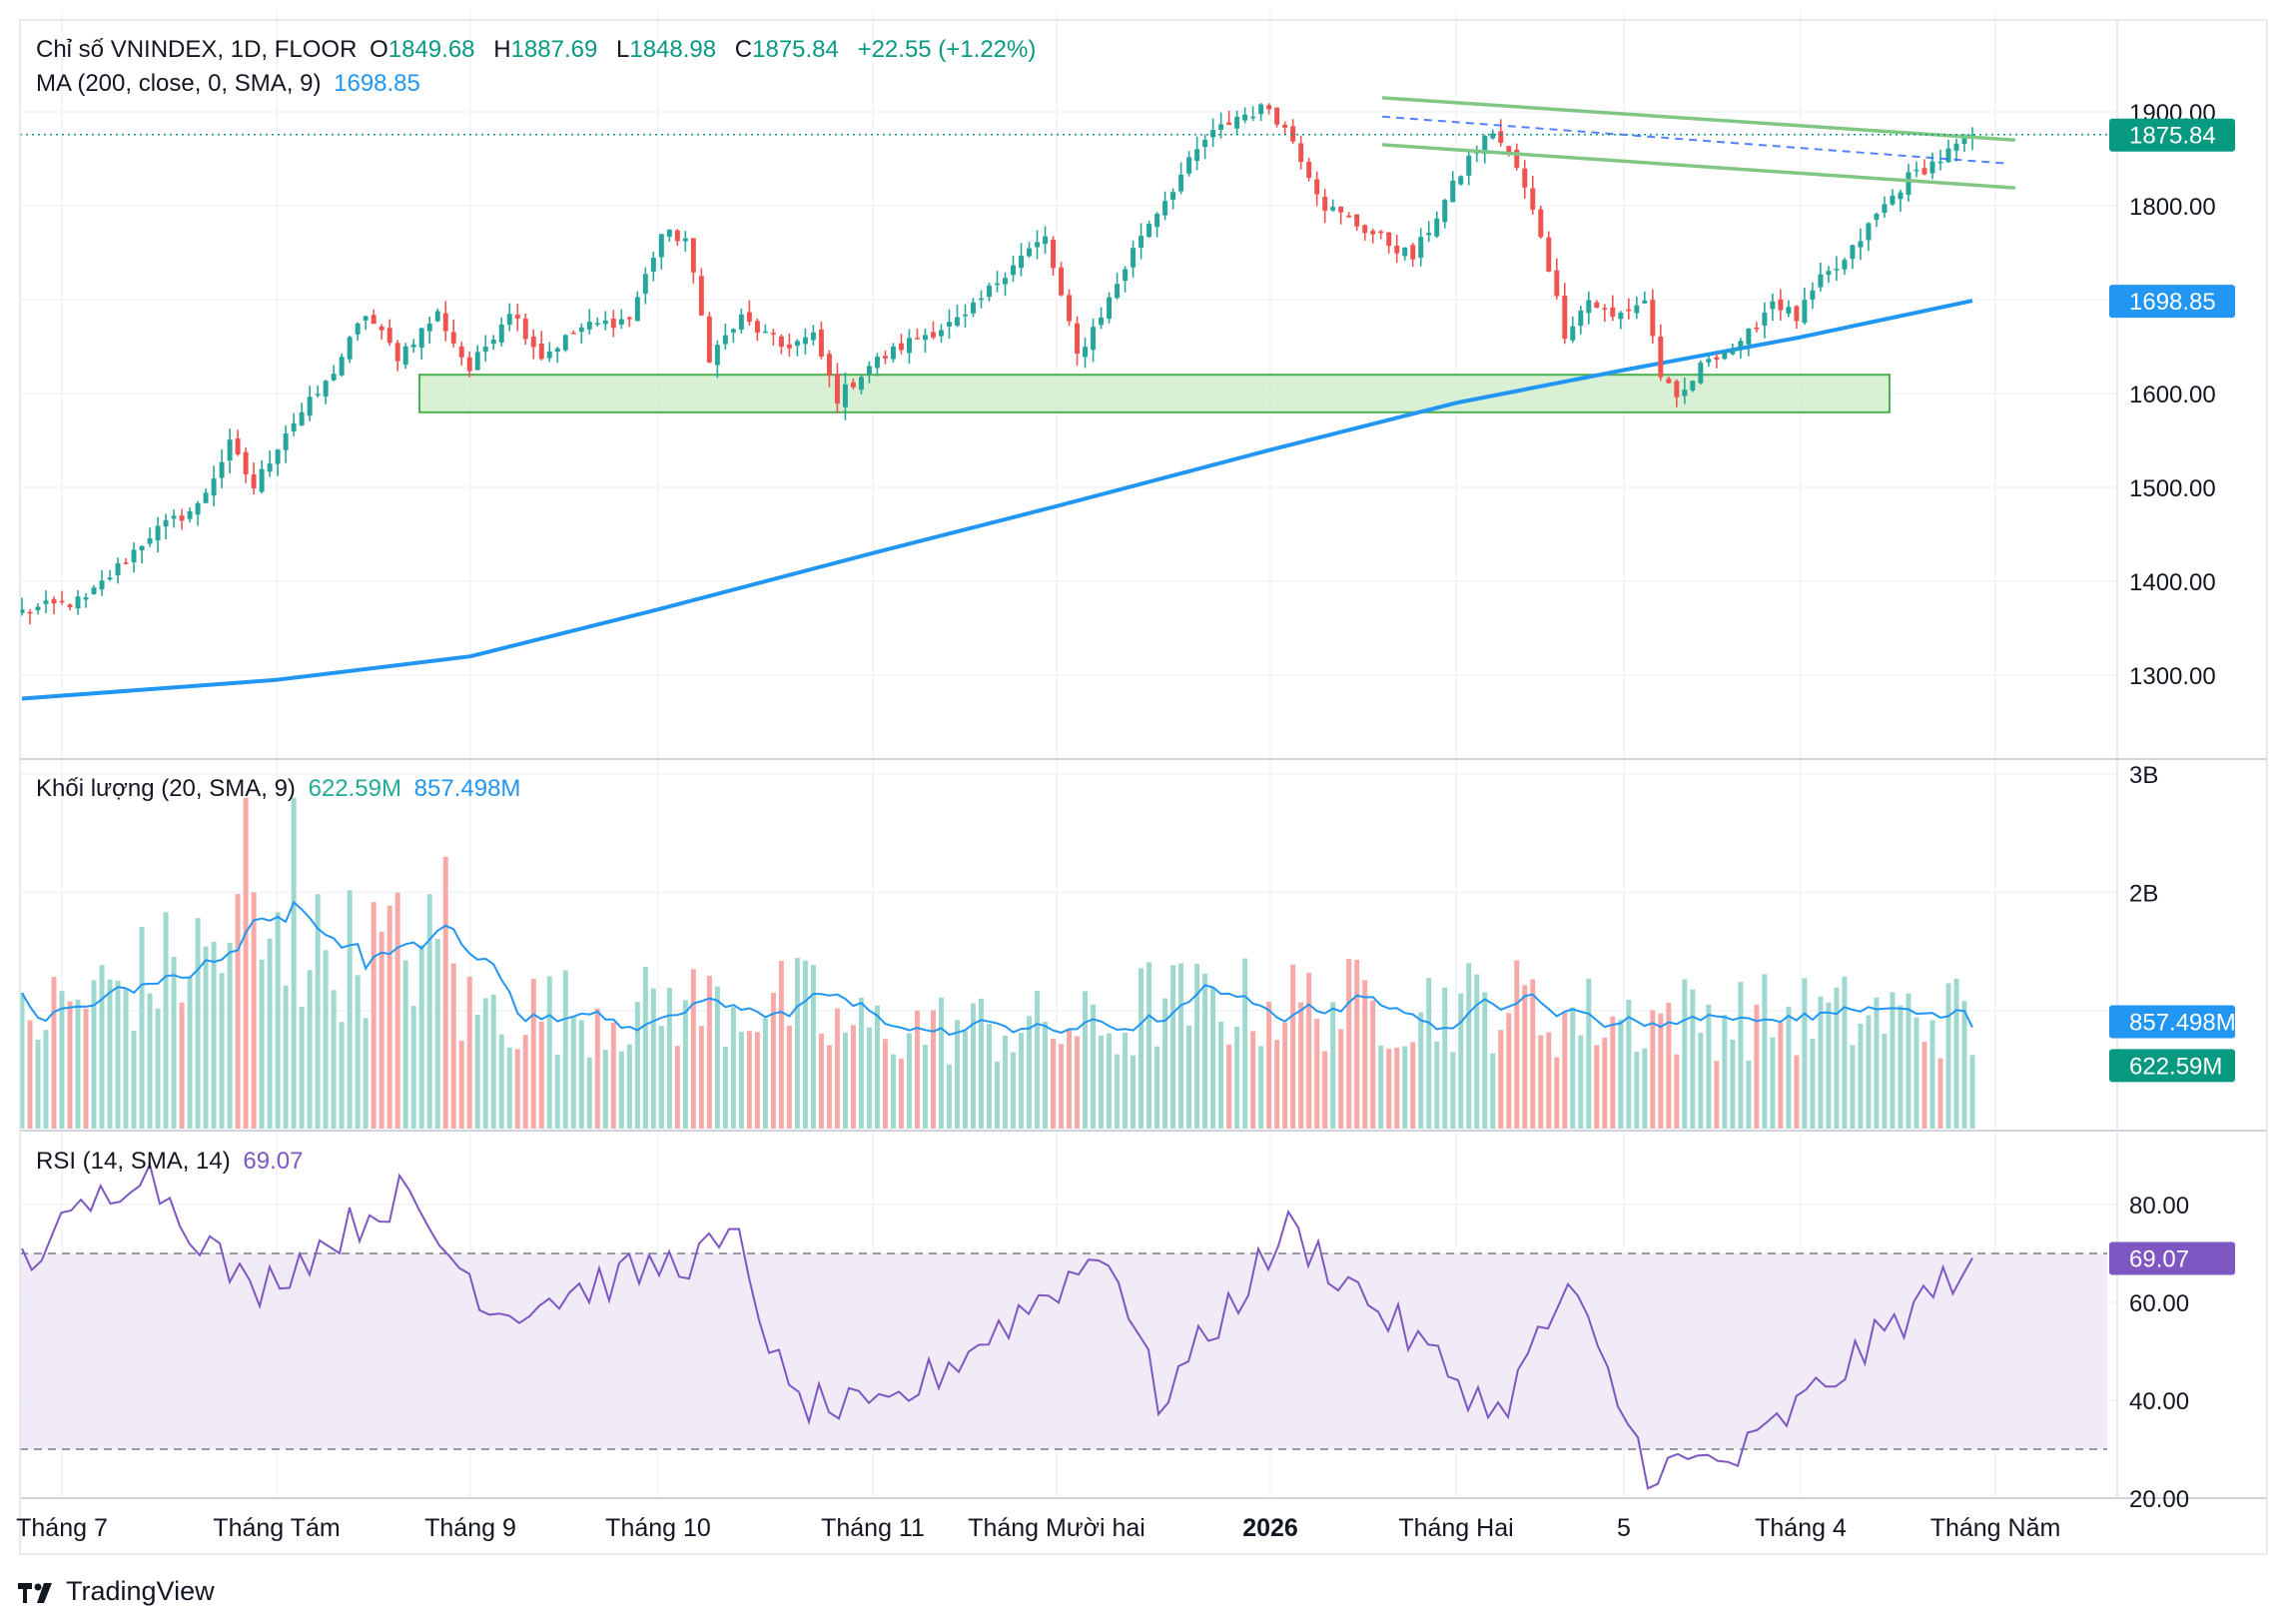  What do you see at coordinates (795, 49) in the screenshot?
I see `close-value: 1875.84` at bounding box center [795, 49].